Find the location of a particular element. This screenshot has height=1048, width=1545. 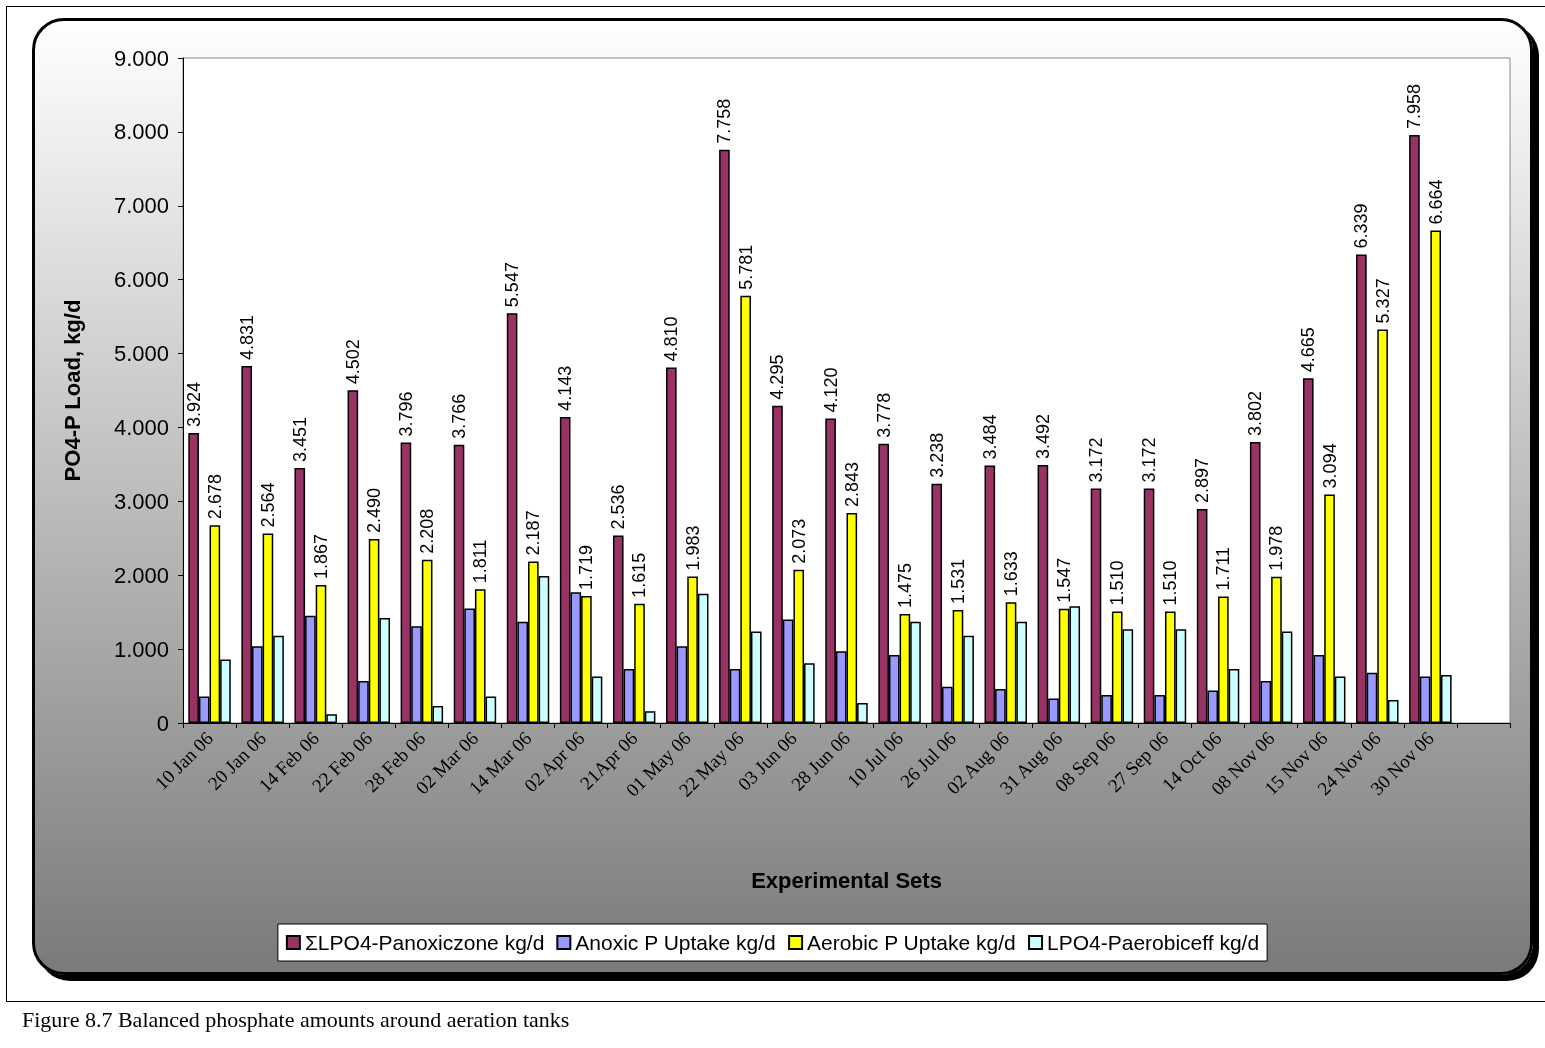

data-label: 3.238 is located at coordinates (936, 455).